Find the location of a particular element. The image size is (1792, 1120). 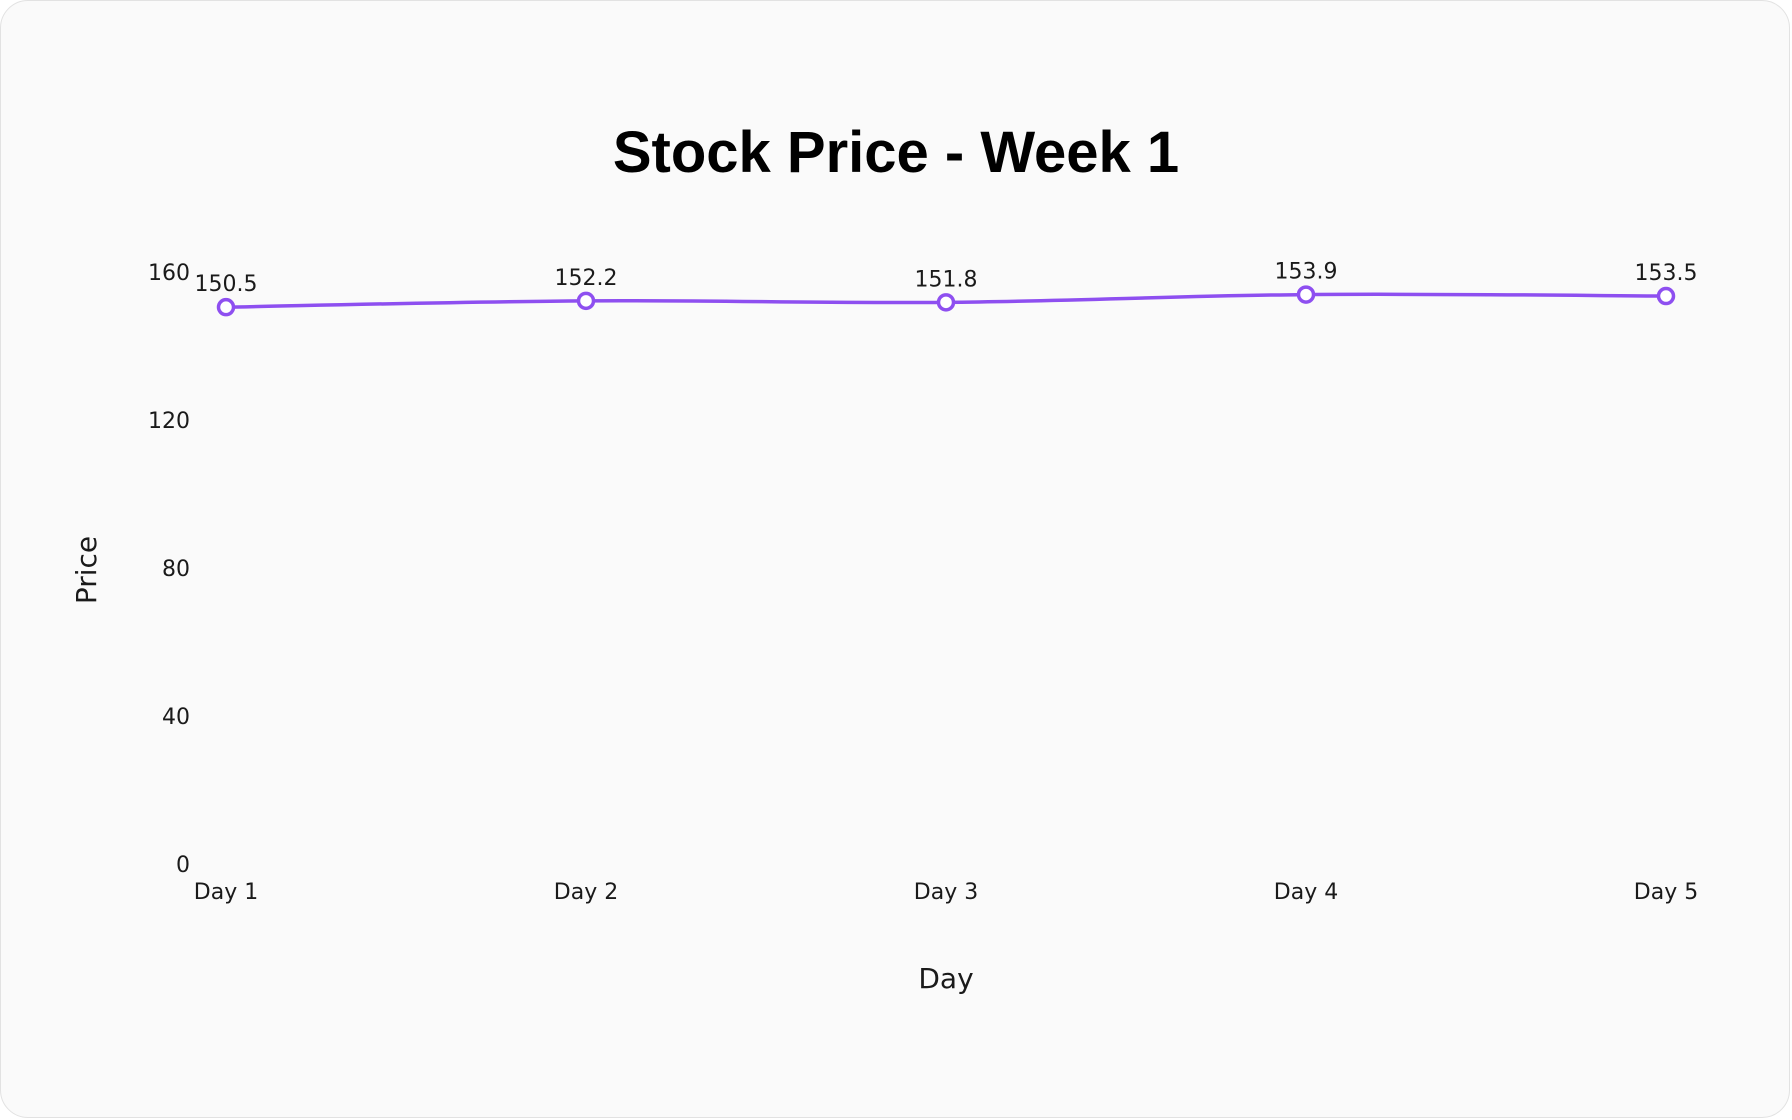

series-group is located at coordinates (946, 301).